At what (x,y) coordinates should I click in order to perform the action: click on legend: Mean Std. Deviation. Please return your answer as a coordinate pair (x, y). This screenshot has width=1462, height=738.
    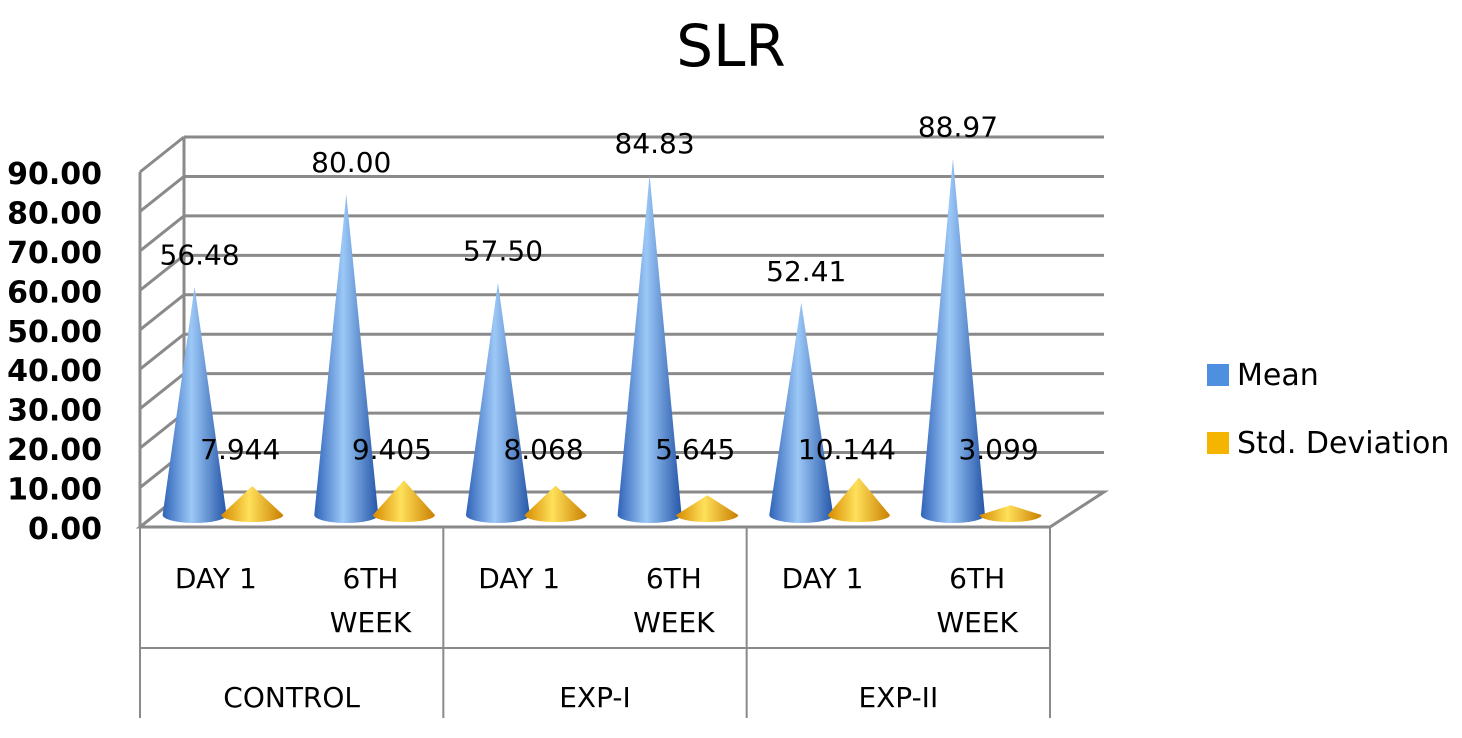
    Looking at the image, I should click on (1328, 426).